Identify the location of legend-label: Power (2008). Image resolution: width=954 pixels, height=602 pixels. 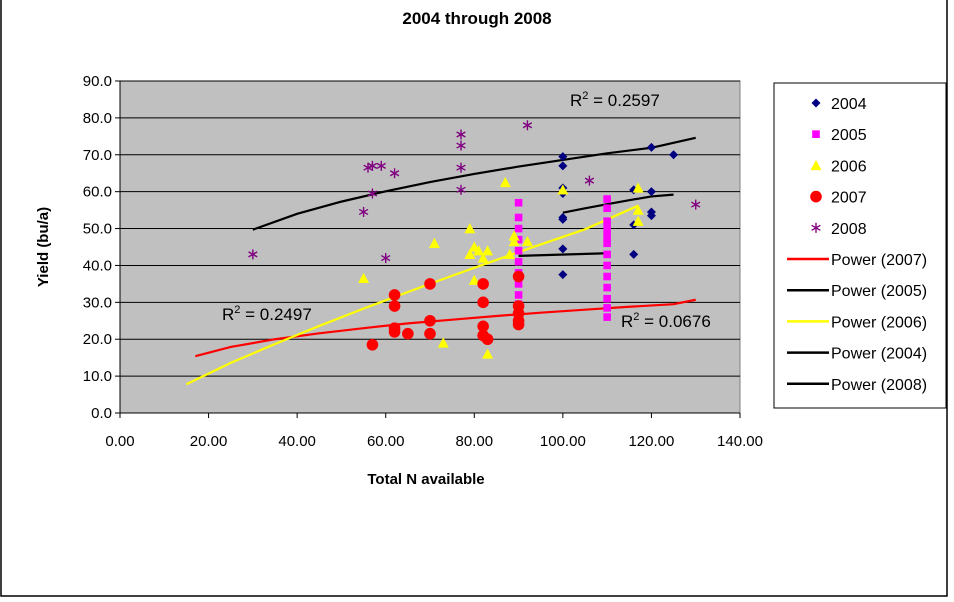
(879, 385).